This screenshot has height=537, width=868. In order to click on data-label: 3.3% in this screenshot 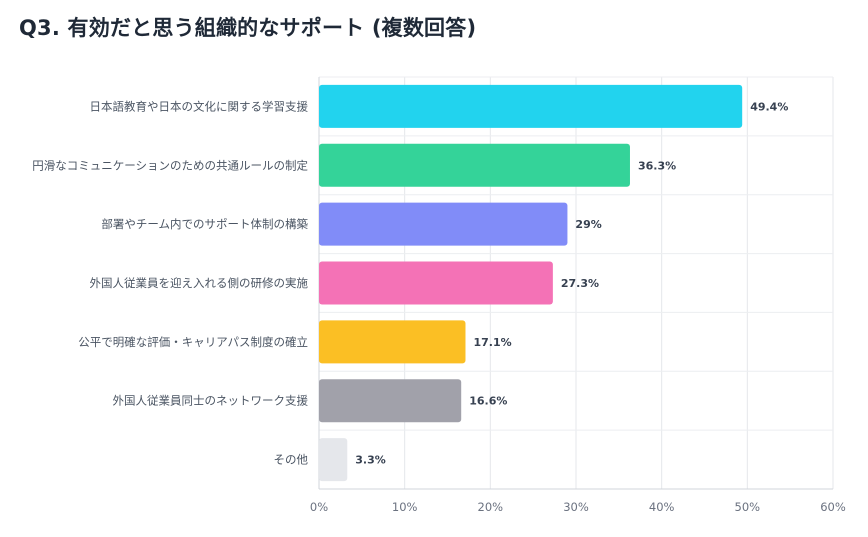, I will do `click(370, 460)`.